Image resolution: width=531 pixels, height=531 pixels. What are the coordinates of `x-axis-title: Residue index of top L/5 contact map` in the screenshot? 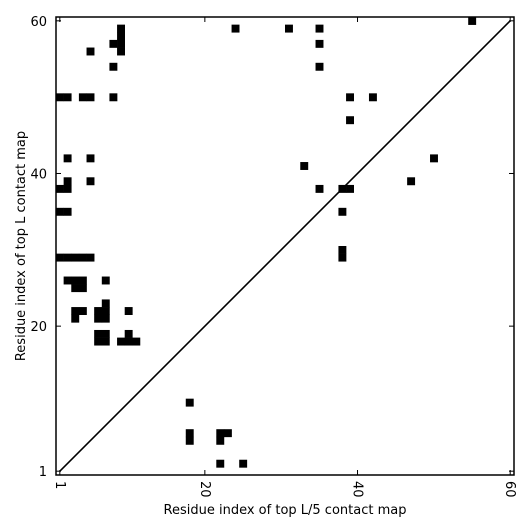 It's located at (285, 510).